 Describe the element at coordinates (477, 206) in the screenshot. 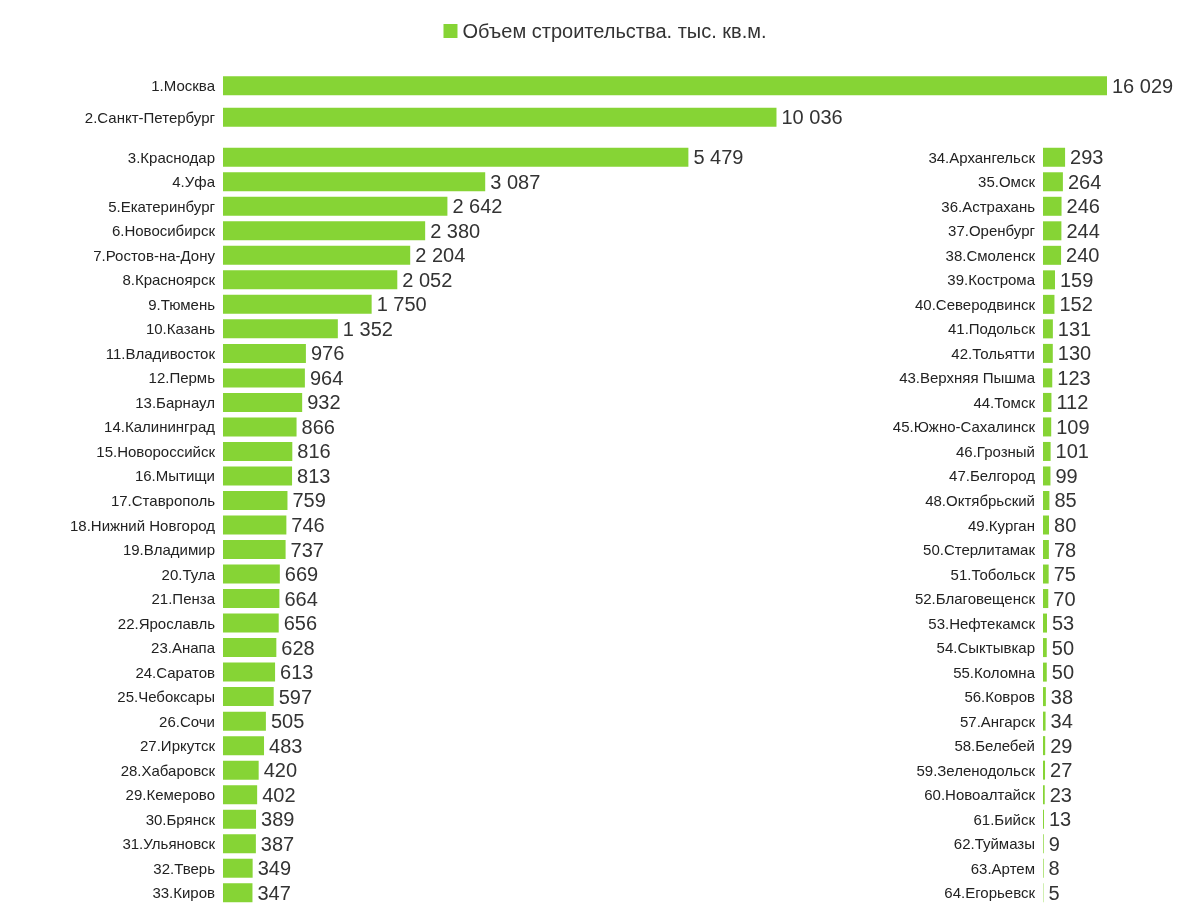

I see `data-label: 2 642` at that location.